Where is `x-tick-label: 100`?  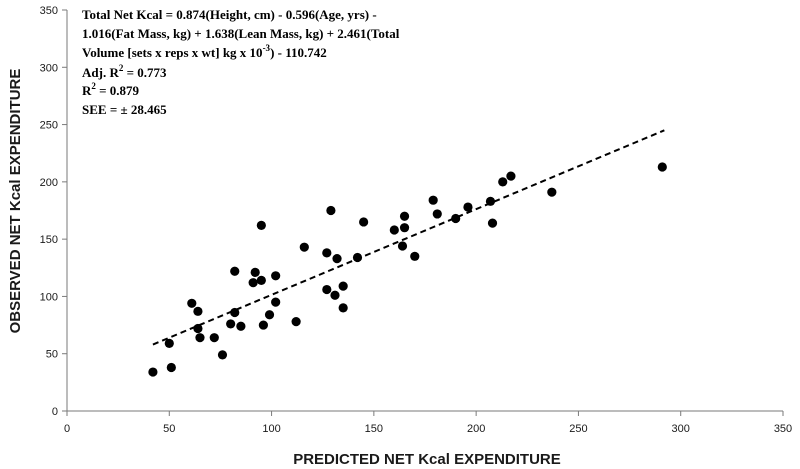 x-tick-label: 100 is located at coordinates (271, 429).